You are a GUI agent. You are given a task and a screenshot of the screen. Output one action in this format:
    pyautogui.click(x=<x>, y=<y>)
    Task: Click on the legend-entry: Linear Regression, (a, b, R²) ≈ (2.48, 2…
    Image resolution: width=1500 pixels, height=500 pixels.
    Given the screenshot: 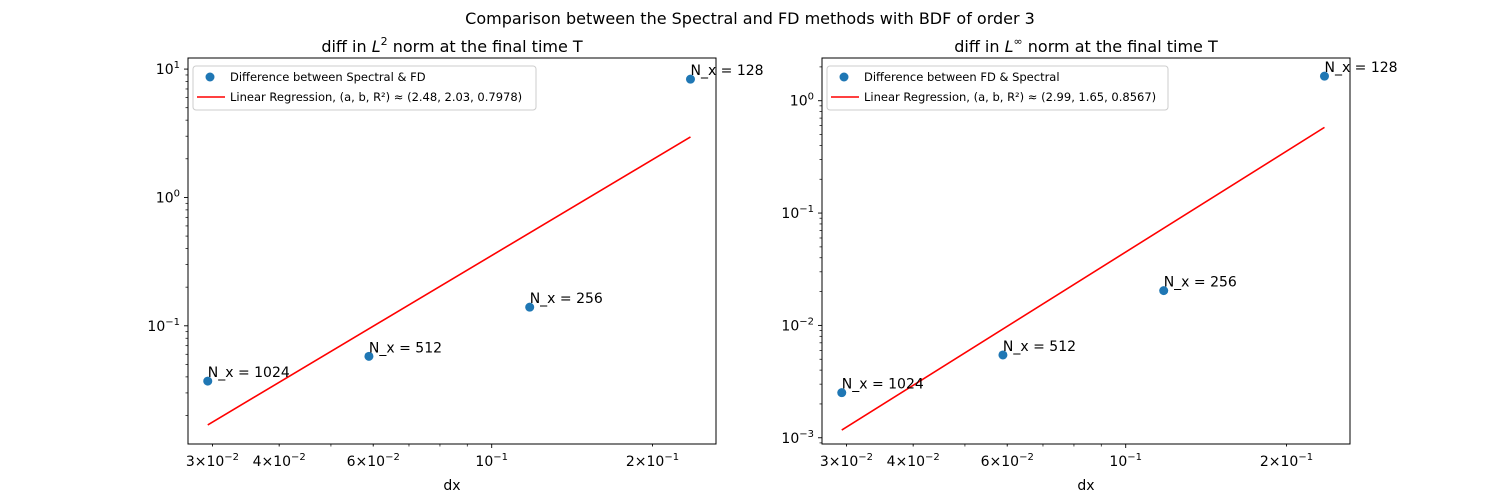 What is the action you would take?
    pyautogui.click(x=376, y=97)
    